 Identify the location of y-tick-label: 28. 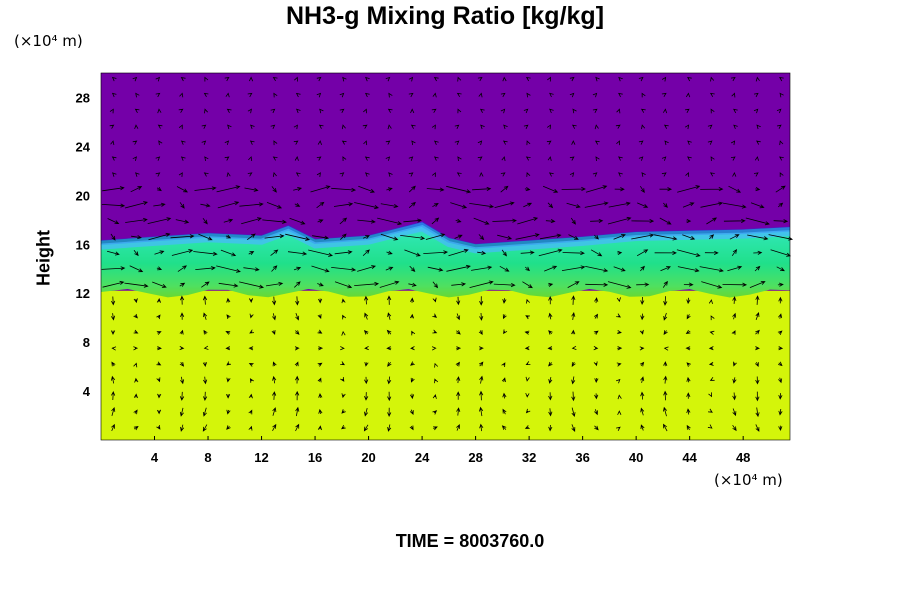
(83, 97).